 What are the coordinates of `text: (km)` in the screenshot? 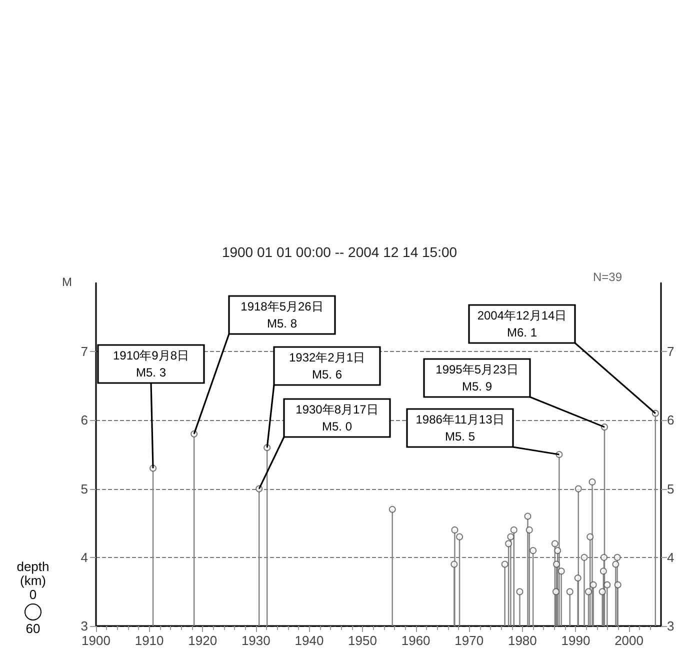 It's located at (33, 580).